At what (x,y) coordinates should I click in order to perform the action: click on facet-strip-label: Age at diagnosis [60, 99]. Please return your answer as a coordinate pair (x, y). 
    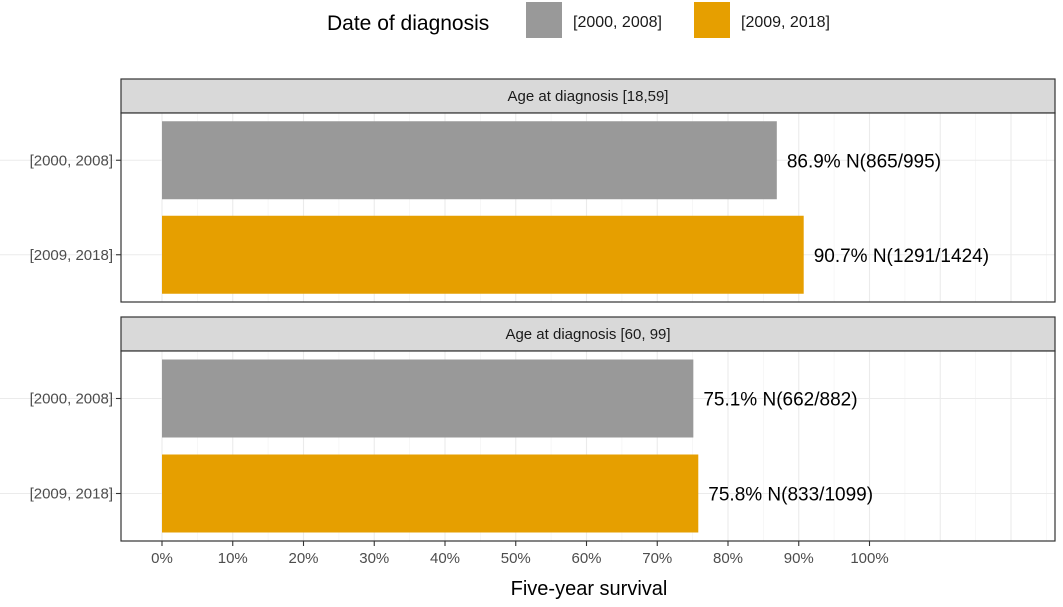
    Looking at the image, I should click on (587, 334).